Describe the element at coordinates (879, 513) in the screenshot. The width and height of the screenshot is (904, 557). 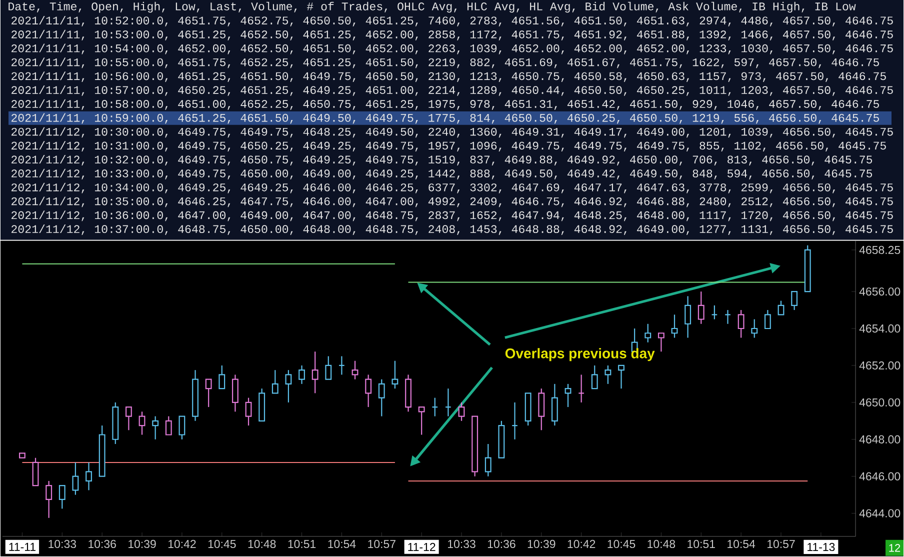
I see `y-tick-label: 4644.00` at that location.